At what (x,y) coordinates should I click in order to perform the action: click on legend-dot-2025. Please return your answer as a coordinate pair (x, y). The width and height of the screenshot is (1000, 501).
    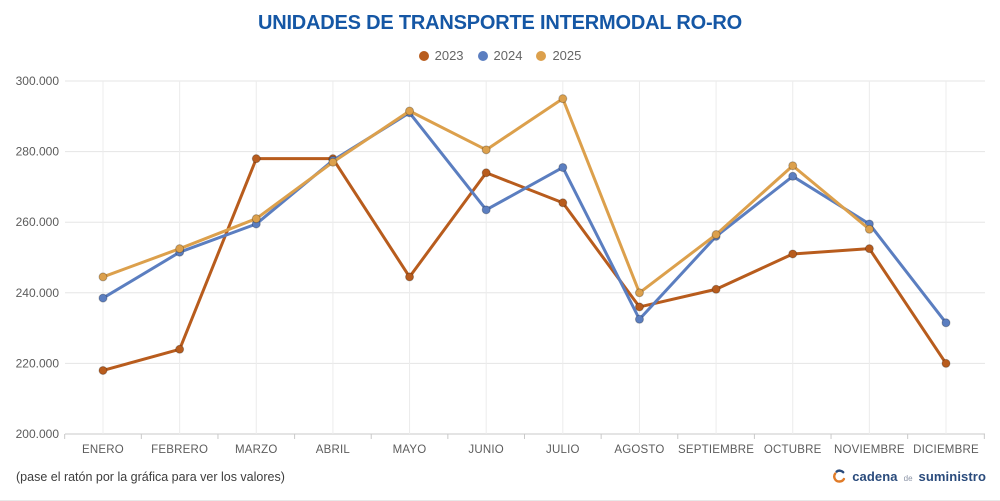
    Looking at the image, I should click on (541, 55).